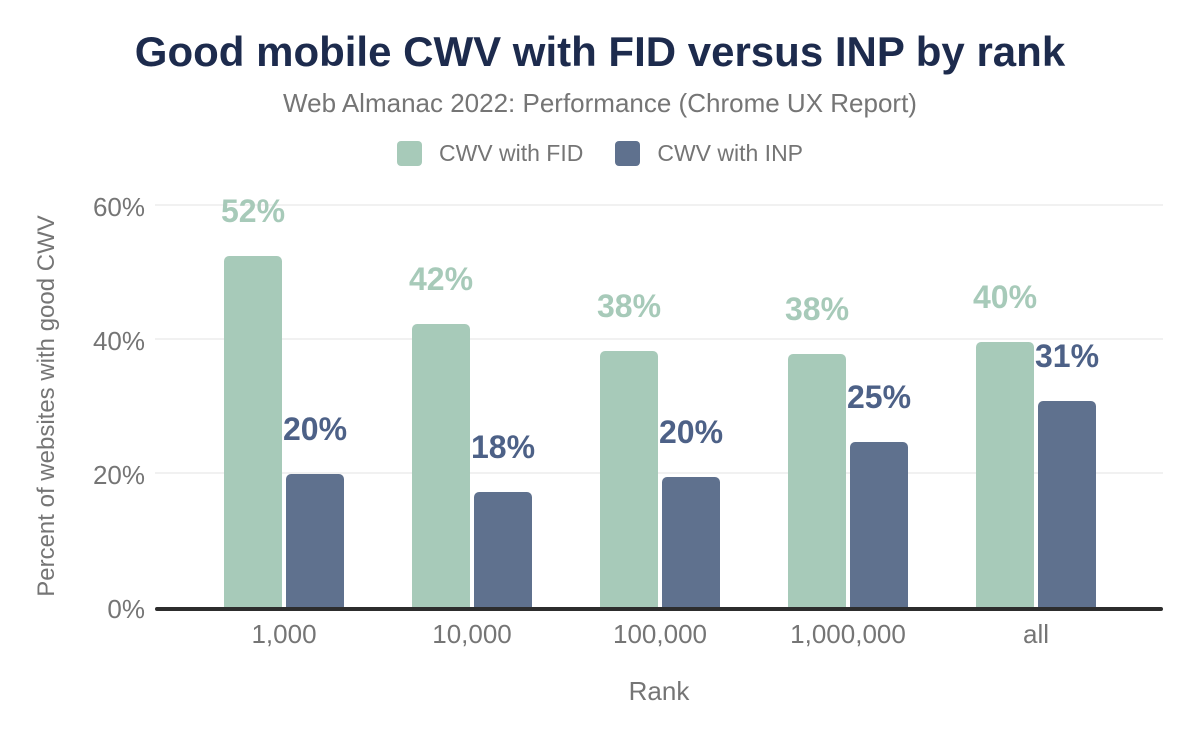 This screenshot has width=1200, height=742. I want to click on gridline-20%, so click(659, 473).